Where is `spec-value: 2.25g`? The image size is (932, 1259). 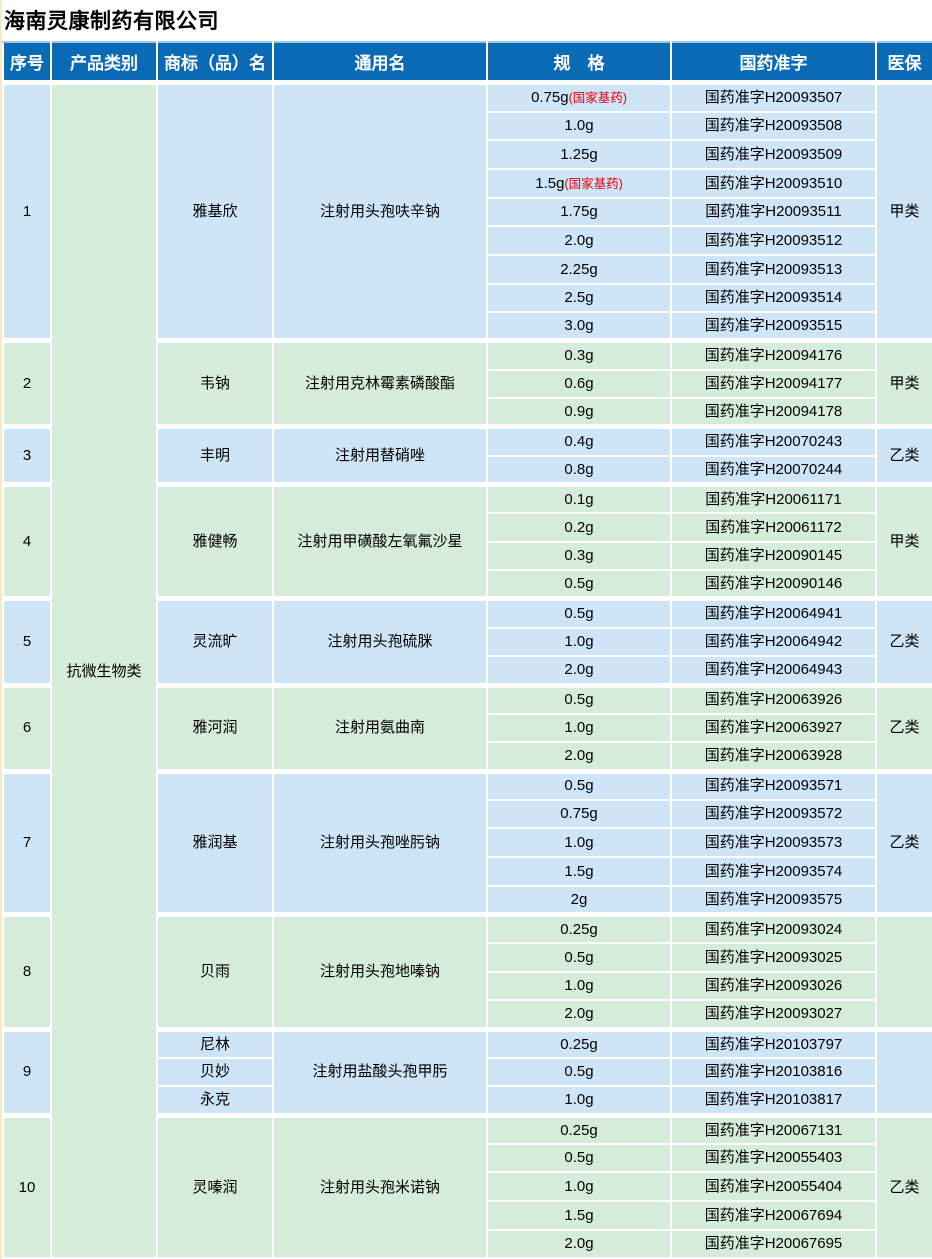
spec-value: 2.25g is located at coordinates (579, 269).